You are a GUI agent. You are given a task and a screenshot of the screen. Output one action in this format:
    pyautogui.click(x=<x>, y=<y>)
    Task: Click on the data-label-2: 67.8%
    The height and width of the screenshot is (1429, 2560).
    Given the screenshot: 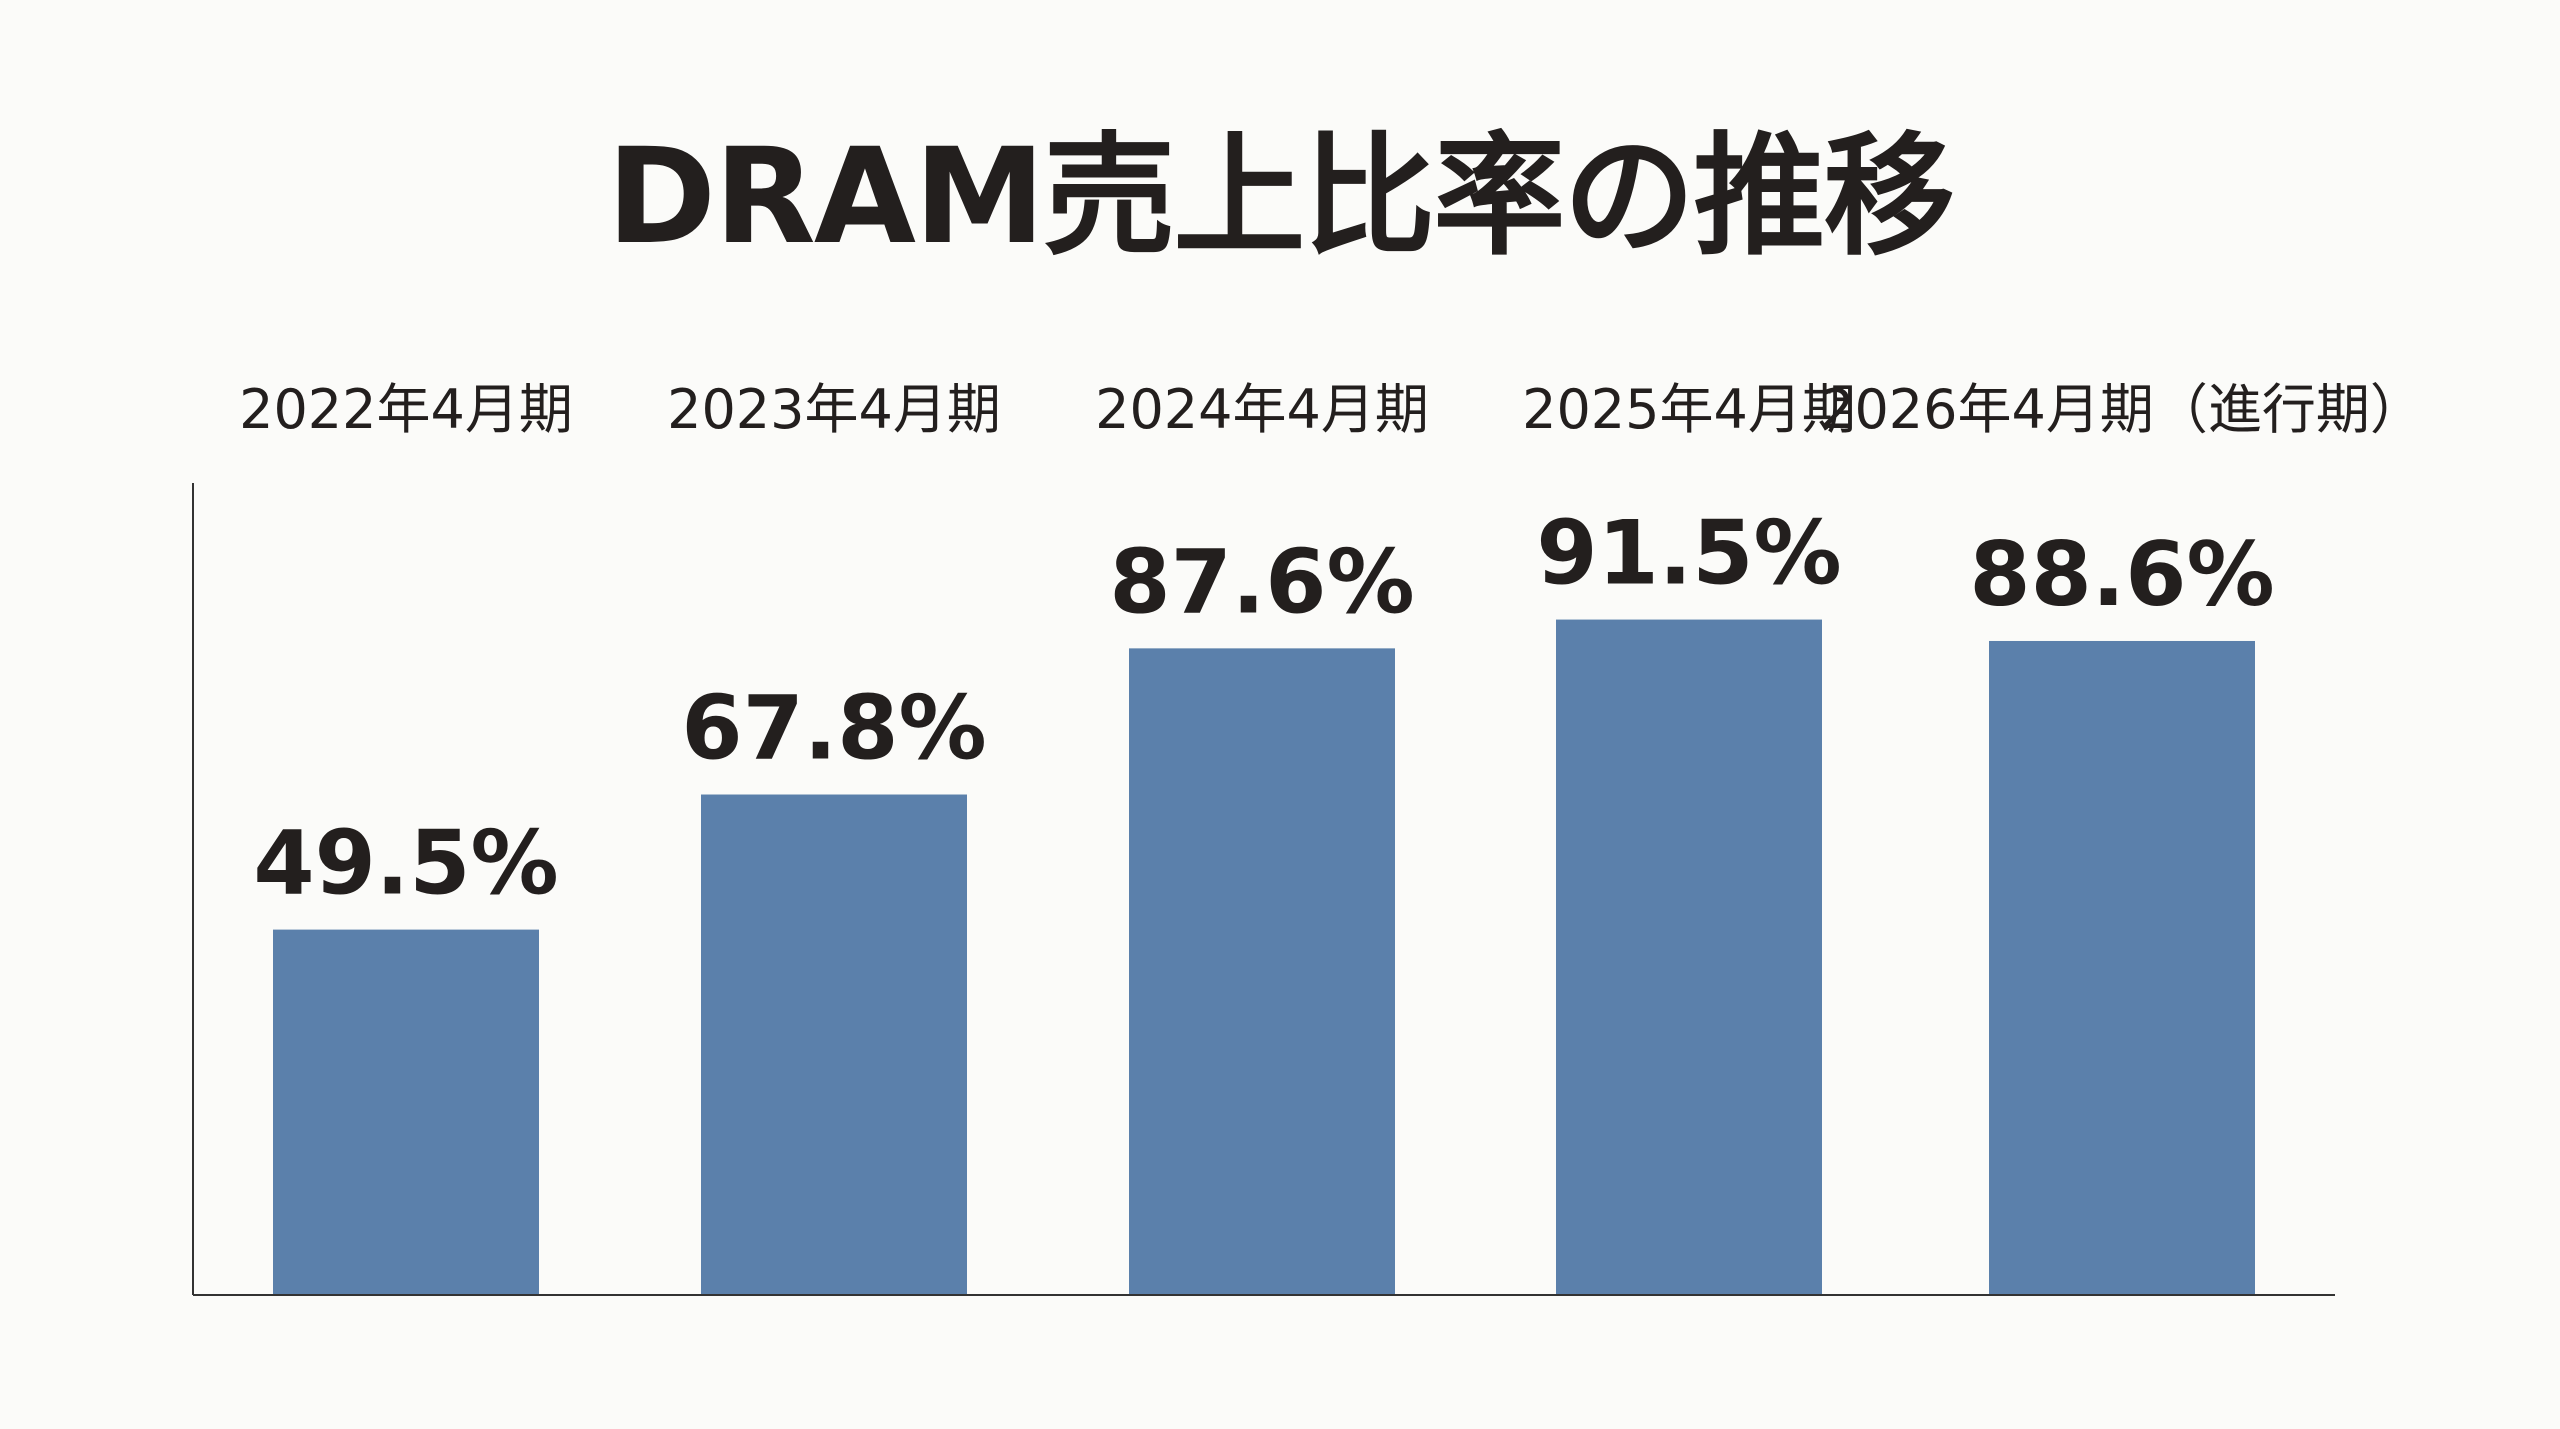 What is the action you would take?
    pyautogui.click(x=833, y=728)
    